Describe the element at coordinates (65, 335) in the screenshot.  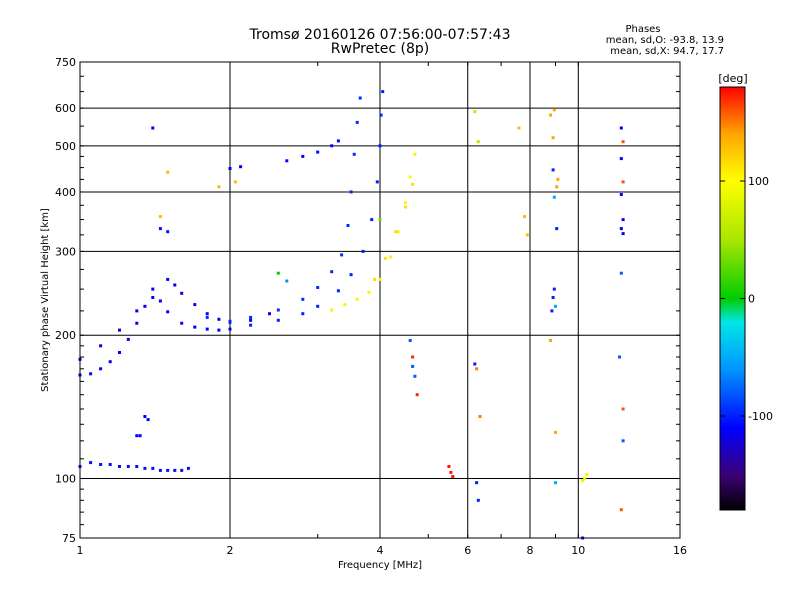
I see `y-tick-label: 200` at that location.